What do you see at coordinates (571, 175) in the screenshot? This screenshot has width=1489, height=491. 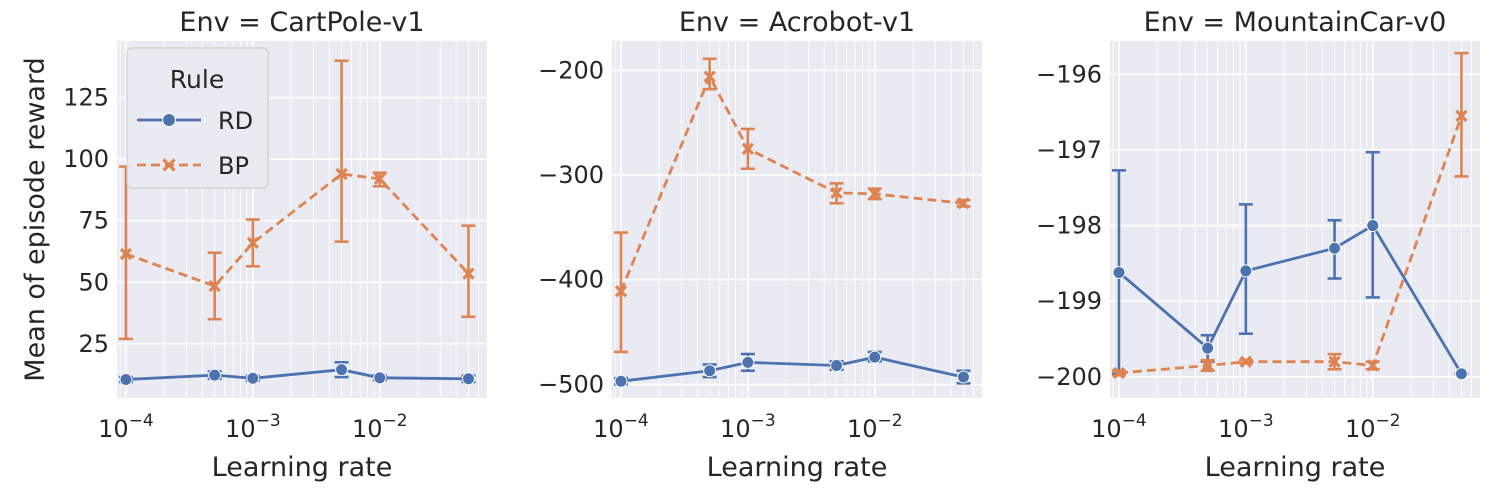 I see `y-tick-label: −300` at bounding box center [571, 175].